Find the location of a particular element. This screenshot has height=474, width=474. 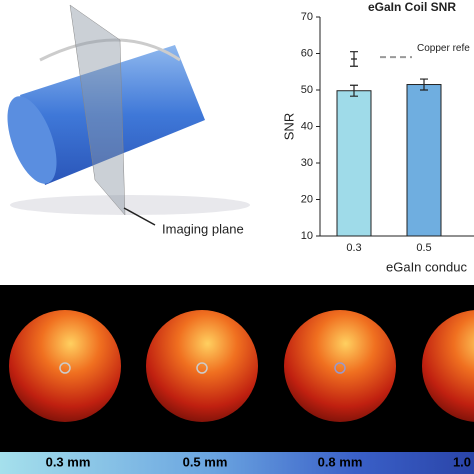

y-tick-label: 30 is located at coordinates (307, 163).